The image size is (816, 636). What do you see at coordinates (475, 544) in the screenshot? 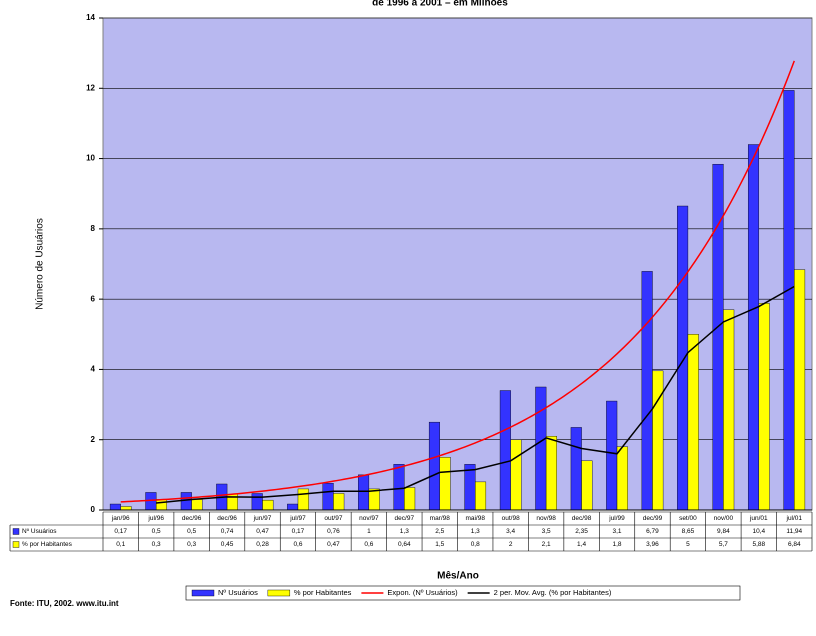
I see `data-label: 0,8` at bounding box center [475, 544].